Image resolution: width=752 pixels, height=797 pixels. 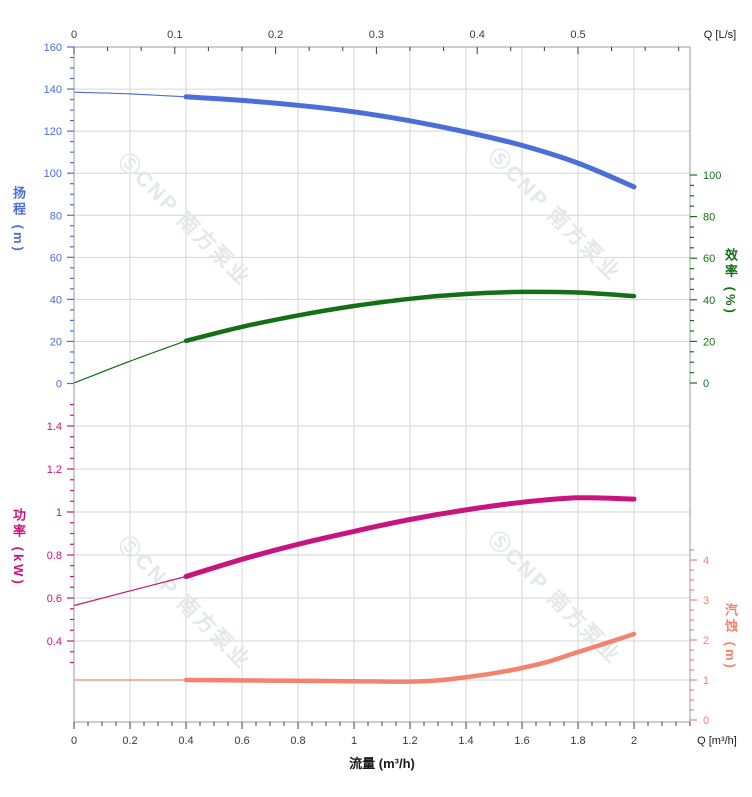 I want to click on flow-axis-title: 流量 (m³/h), so click(x=382, y=763).